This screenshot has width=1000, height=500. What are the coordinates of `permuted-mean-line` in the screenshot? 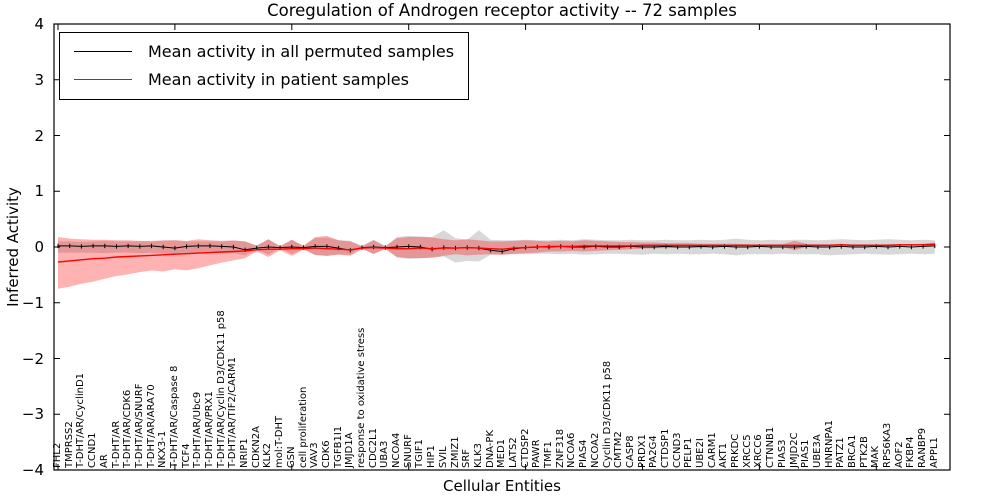 It's located at (496, 249).